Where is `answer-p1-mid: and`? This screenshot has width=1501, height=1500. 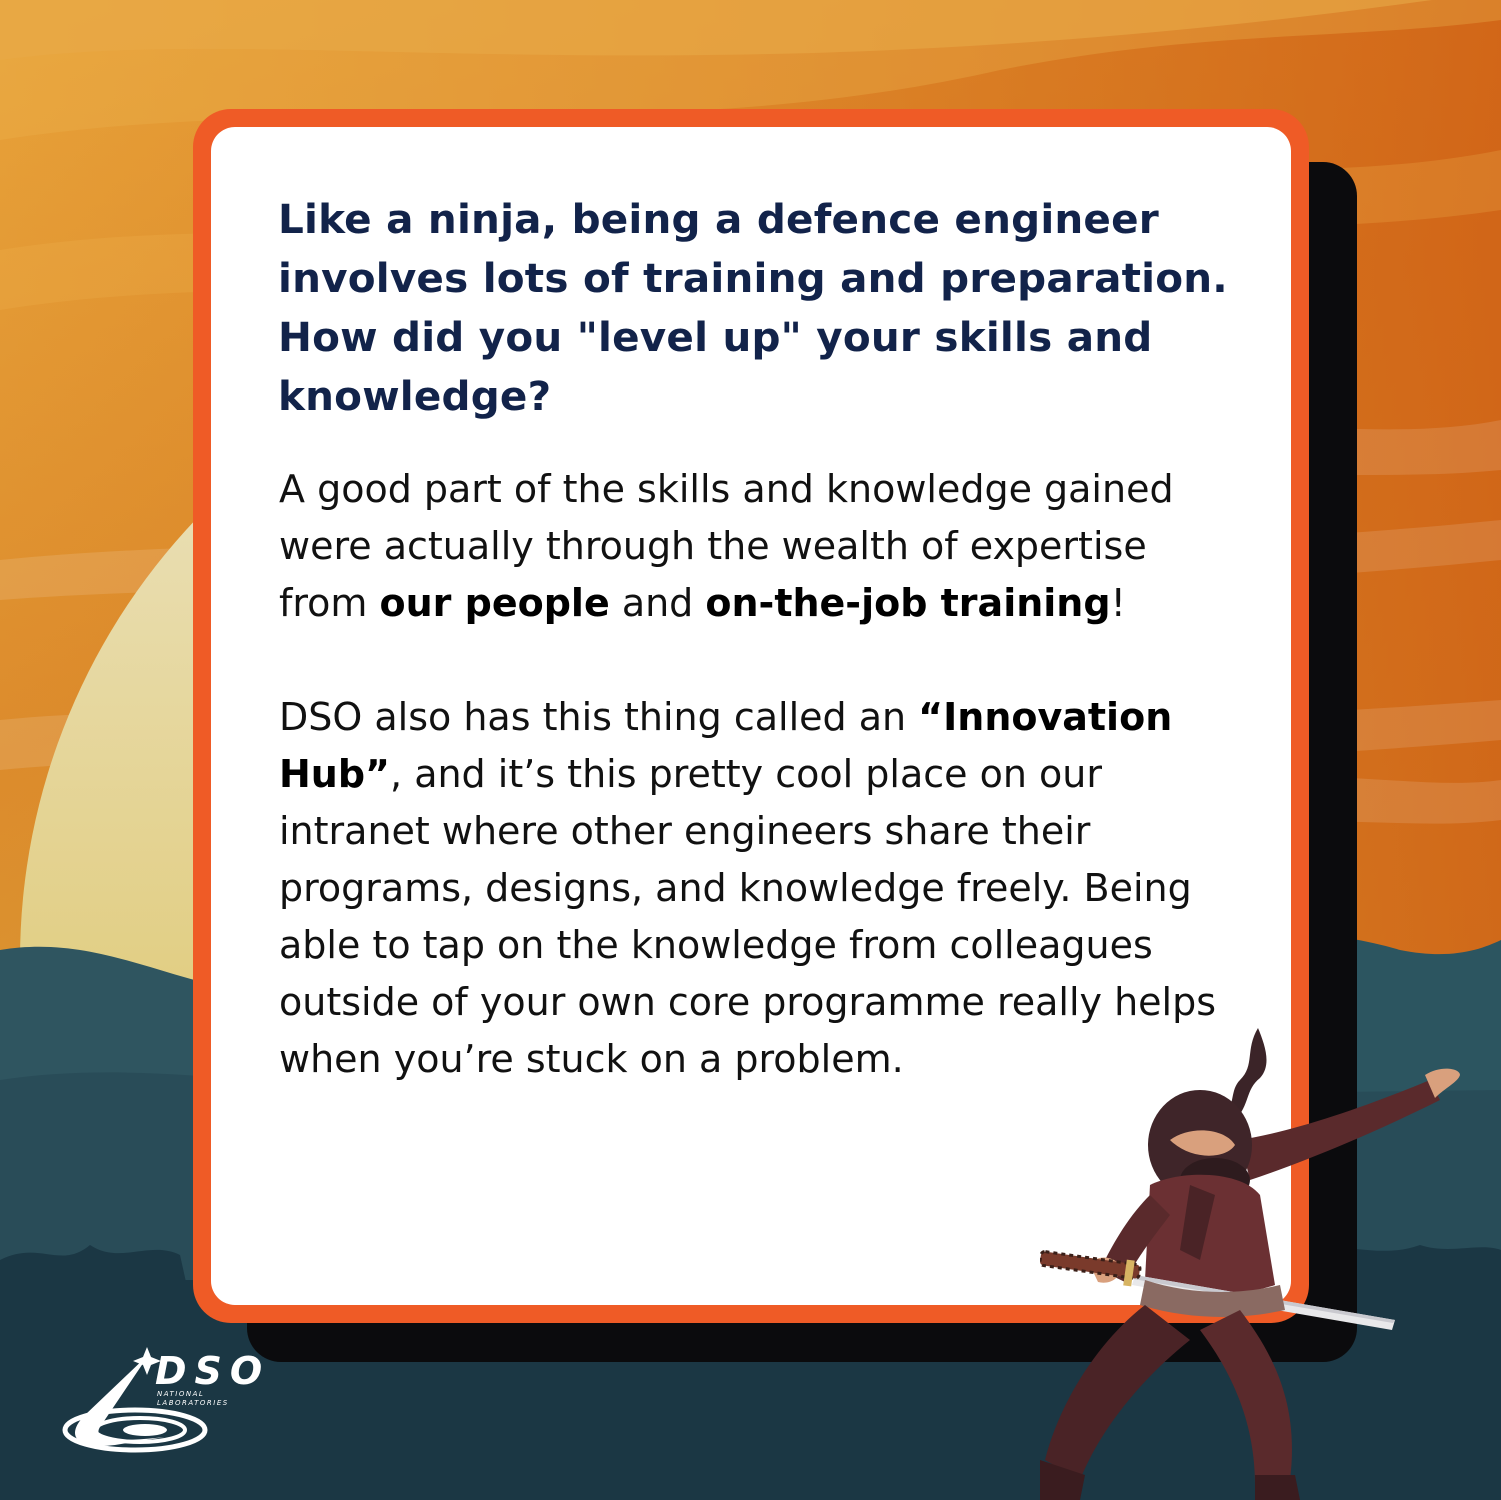 answer-p1-mid: and is located at coordinates (657, 603).